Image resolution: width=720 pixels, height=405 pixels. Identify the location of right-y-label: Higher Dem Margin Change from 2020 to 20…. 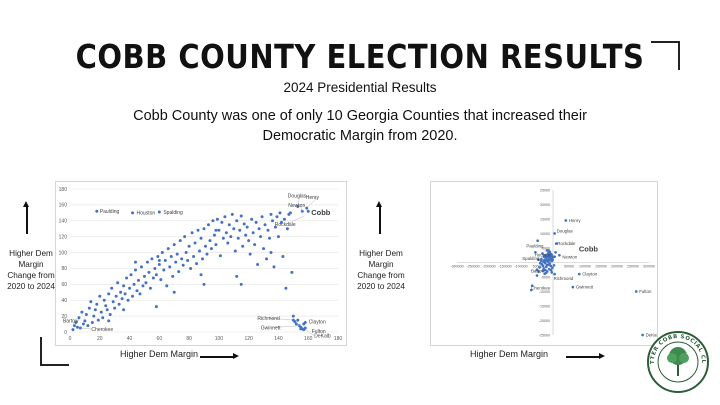
(381, 270).